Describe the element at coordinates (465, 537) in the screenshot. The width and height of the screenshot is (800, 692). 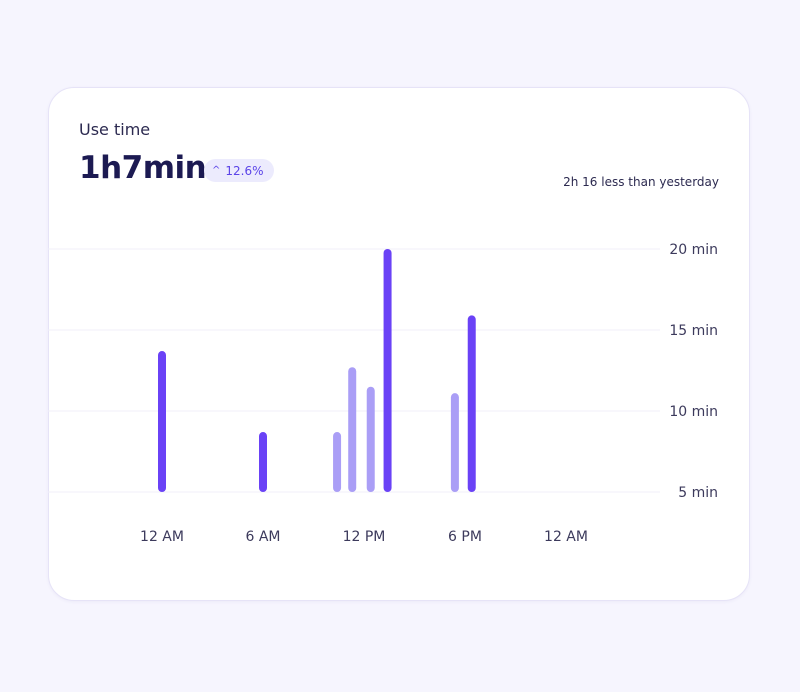
I see `x-tick-label: 6 PM` at that location.